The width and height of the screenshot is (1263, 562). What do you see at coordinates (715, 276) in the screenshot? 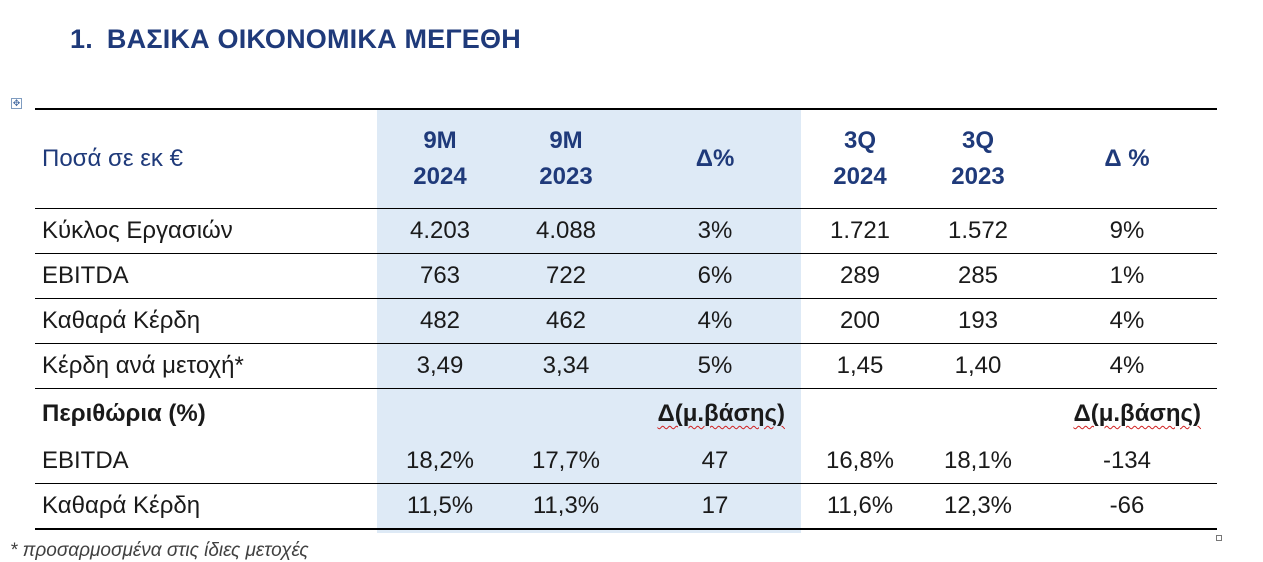
I see `cell: 6%` at bounding box center [715, 276].